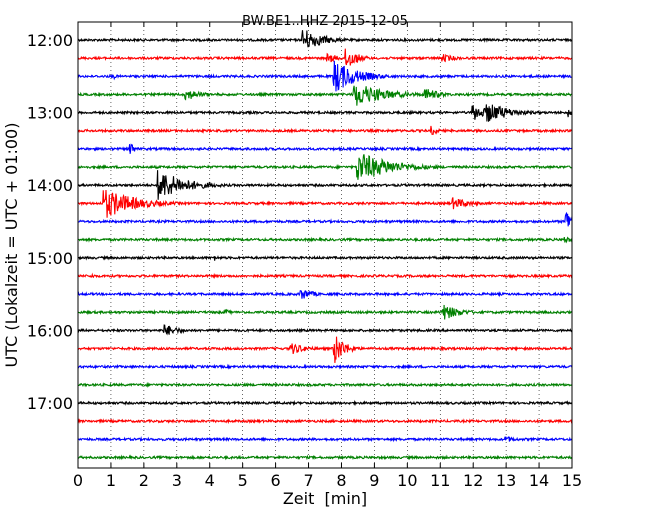  Describe the element at coordinates (539, 480) in the screenshot. I see `x-tick-label: 14` at that location.